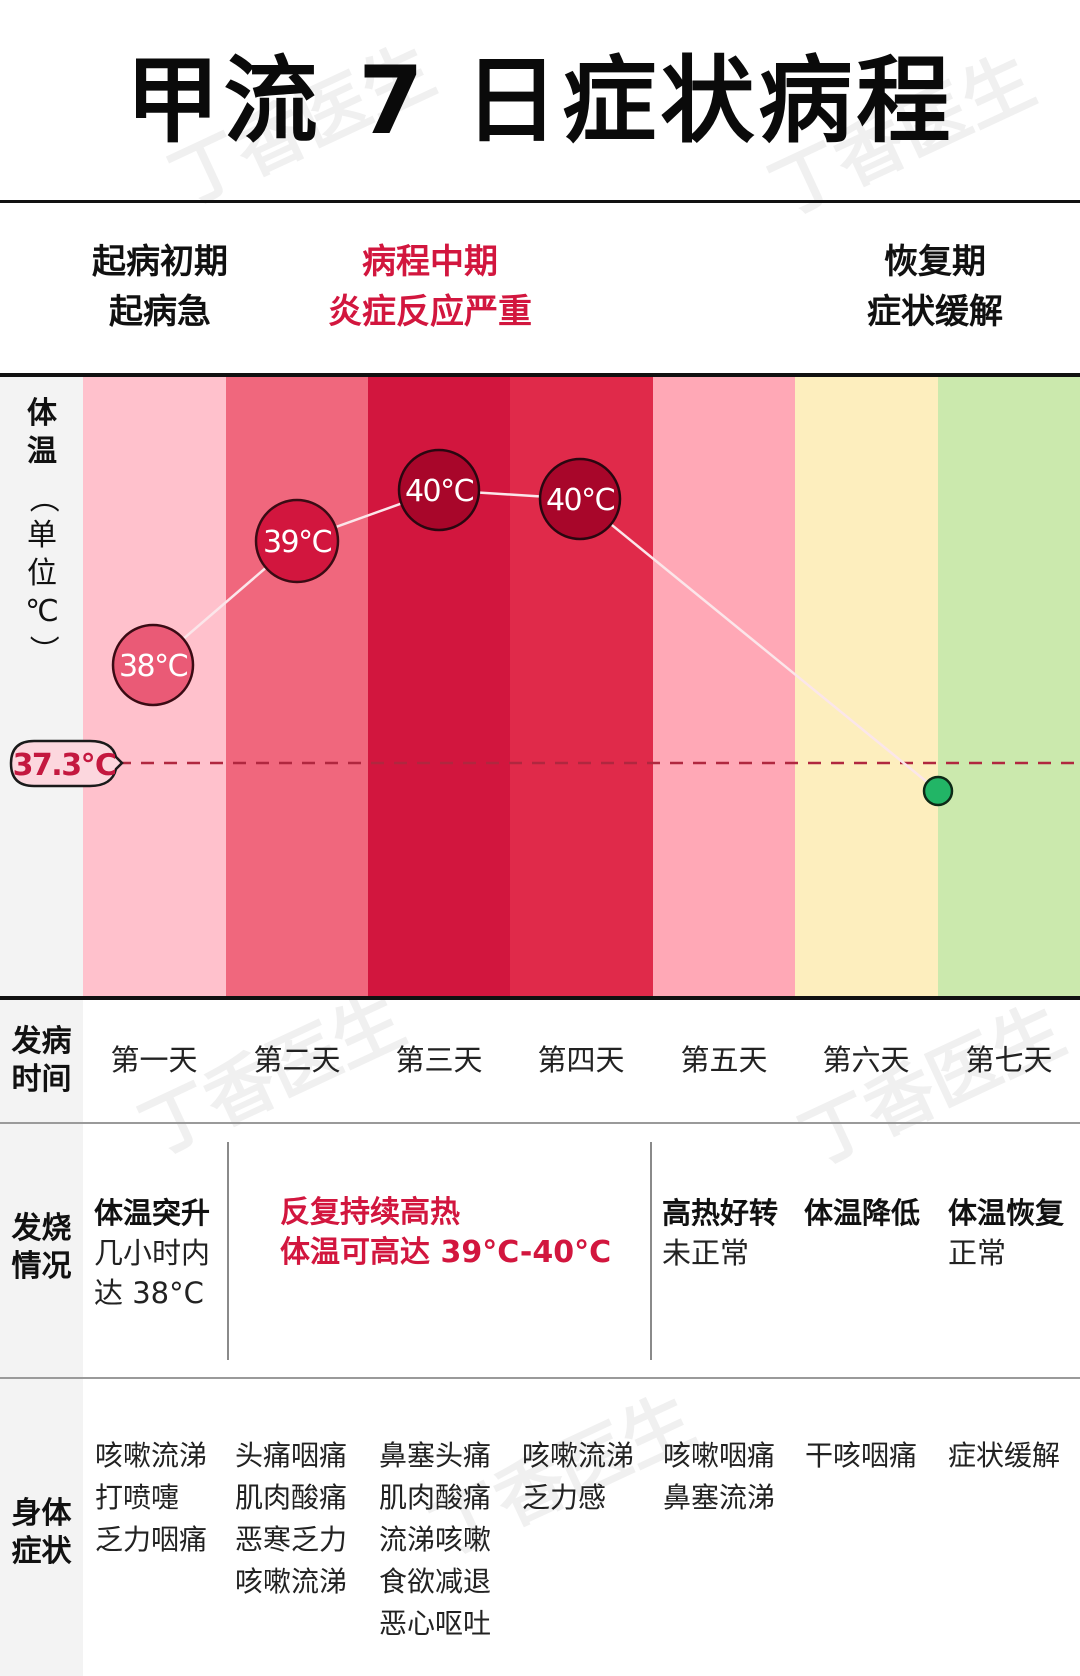 The width and height of the screenshot is (1080, 1676). What do you see at coordinates (42, 451) in the screenshot?
I see `y-axis-char: 温` at bounding box center [42, 451].